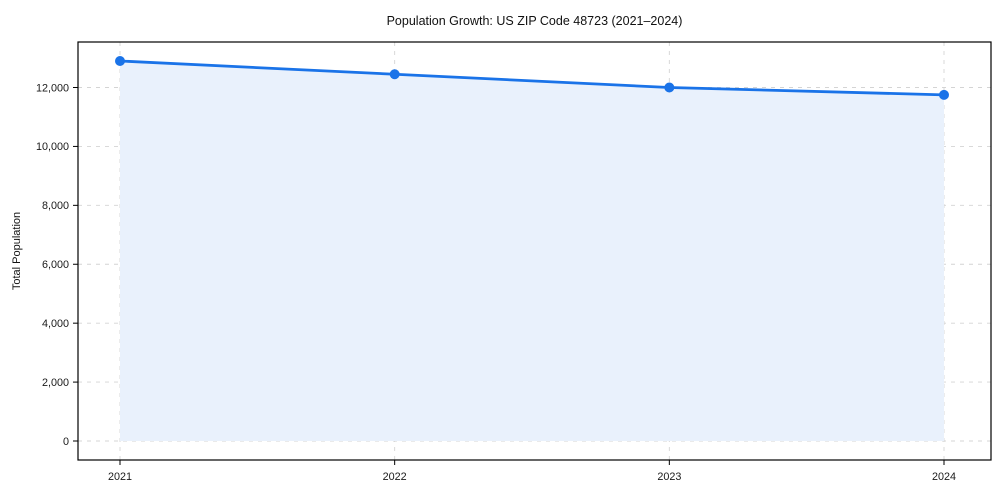 The image size is (1000, 500). What do you see at coordinates (532, 78) in the screenshot?
I see `trend-line` at bounding box center [532, 78].